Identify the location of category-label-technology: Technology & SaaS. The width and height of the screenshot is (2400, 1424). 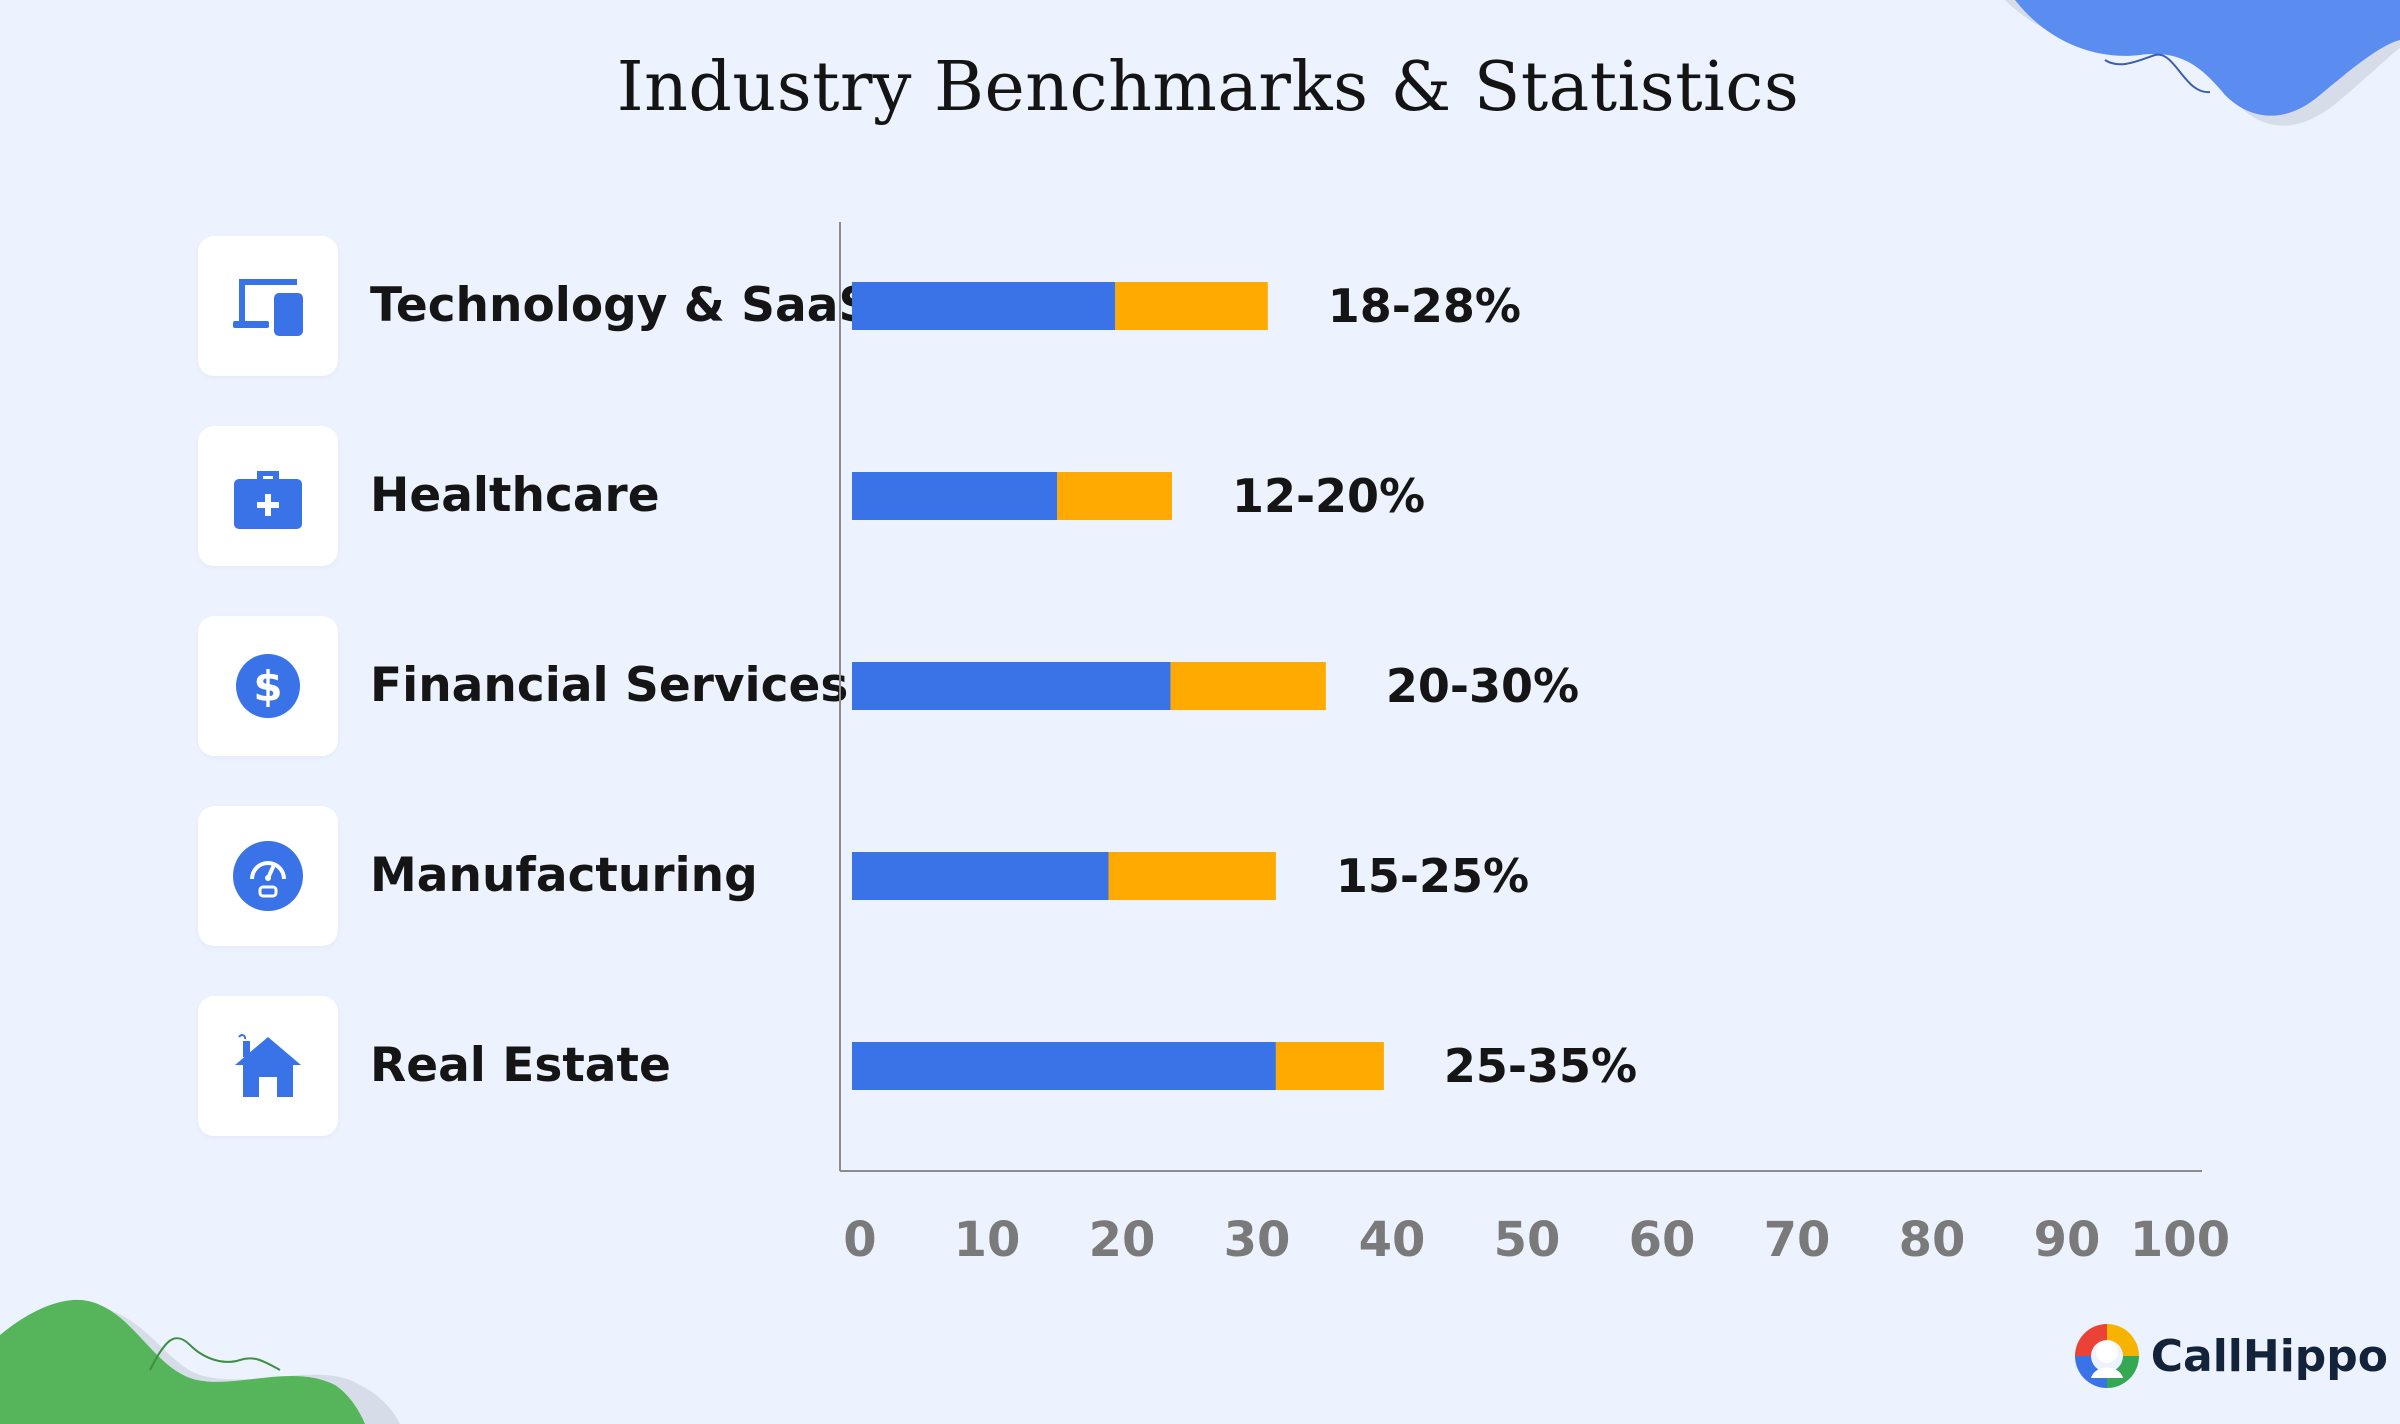
(621, 305).